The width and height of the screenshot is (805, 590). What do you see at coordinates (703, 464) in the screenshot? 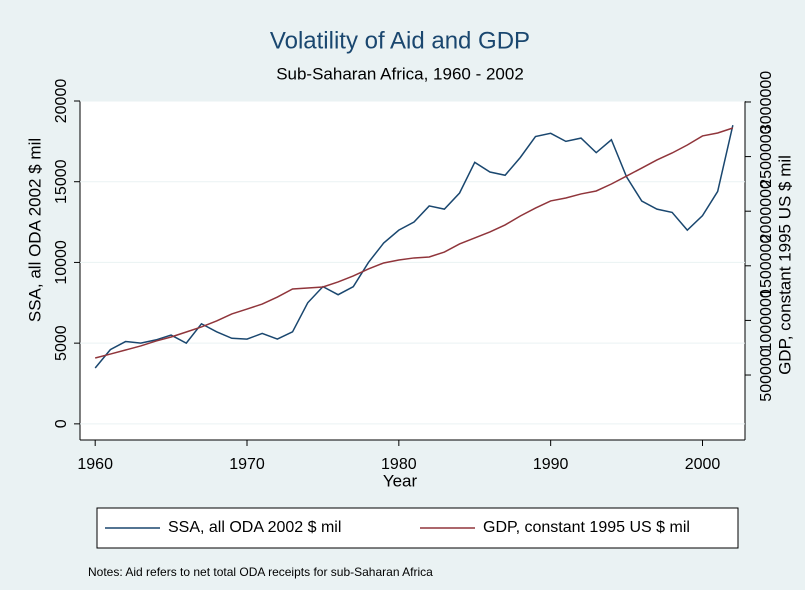
I see `x-tick-label: 2000` at bounding box center [703, 464].